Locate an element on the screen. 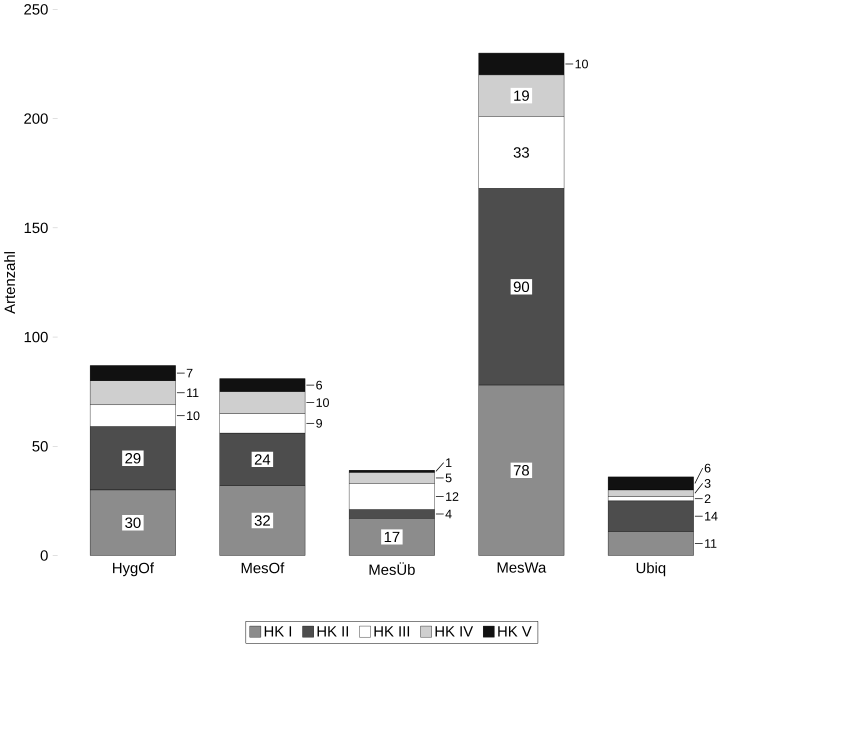 This screenshot has height=750, width=843. data-label: 33 is located at coordinates (521, 152).